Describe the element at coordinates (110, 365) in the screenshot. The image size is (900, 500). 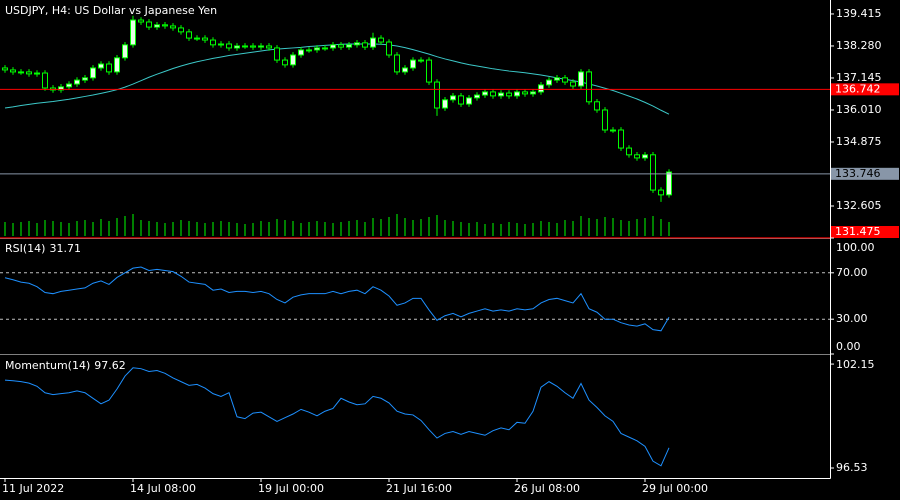
I see `last-value-label: 97.62` at that location.